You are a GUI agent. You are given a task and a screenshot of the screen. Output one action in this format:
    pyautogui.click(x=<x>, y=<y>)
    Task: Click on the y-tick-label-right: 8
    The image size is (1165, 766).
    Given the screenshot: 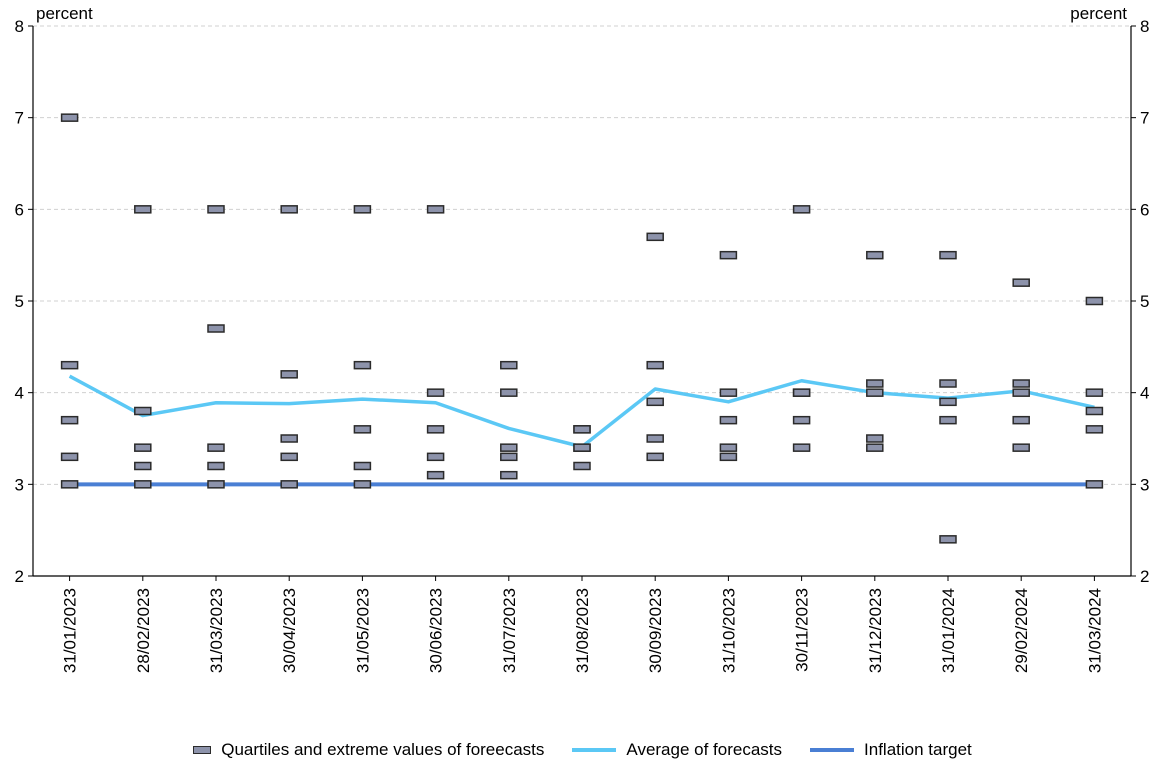 What is the action you would take?
    pyautogui.click(x=1144, y=26)
    